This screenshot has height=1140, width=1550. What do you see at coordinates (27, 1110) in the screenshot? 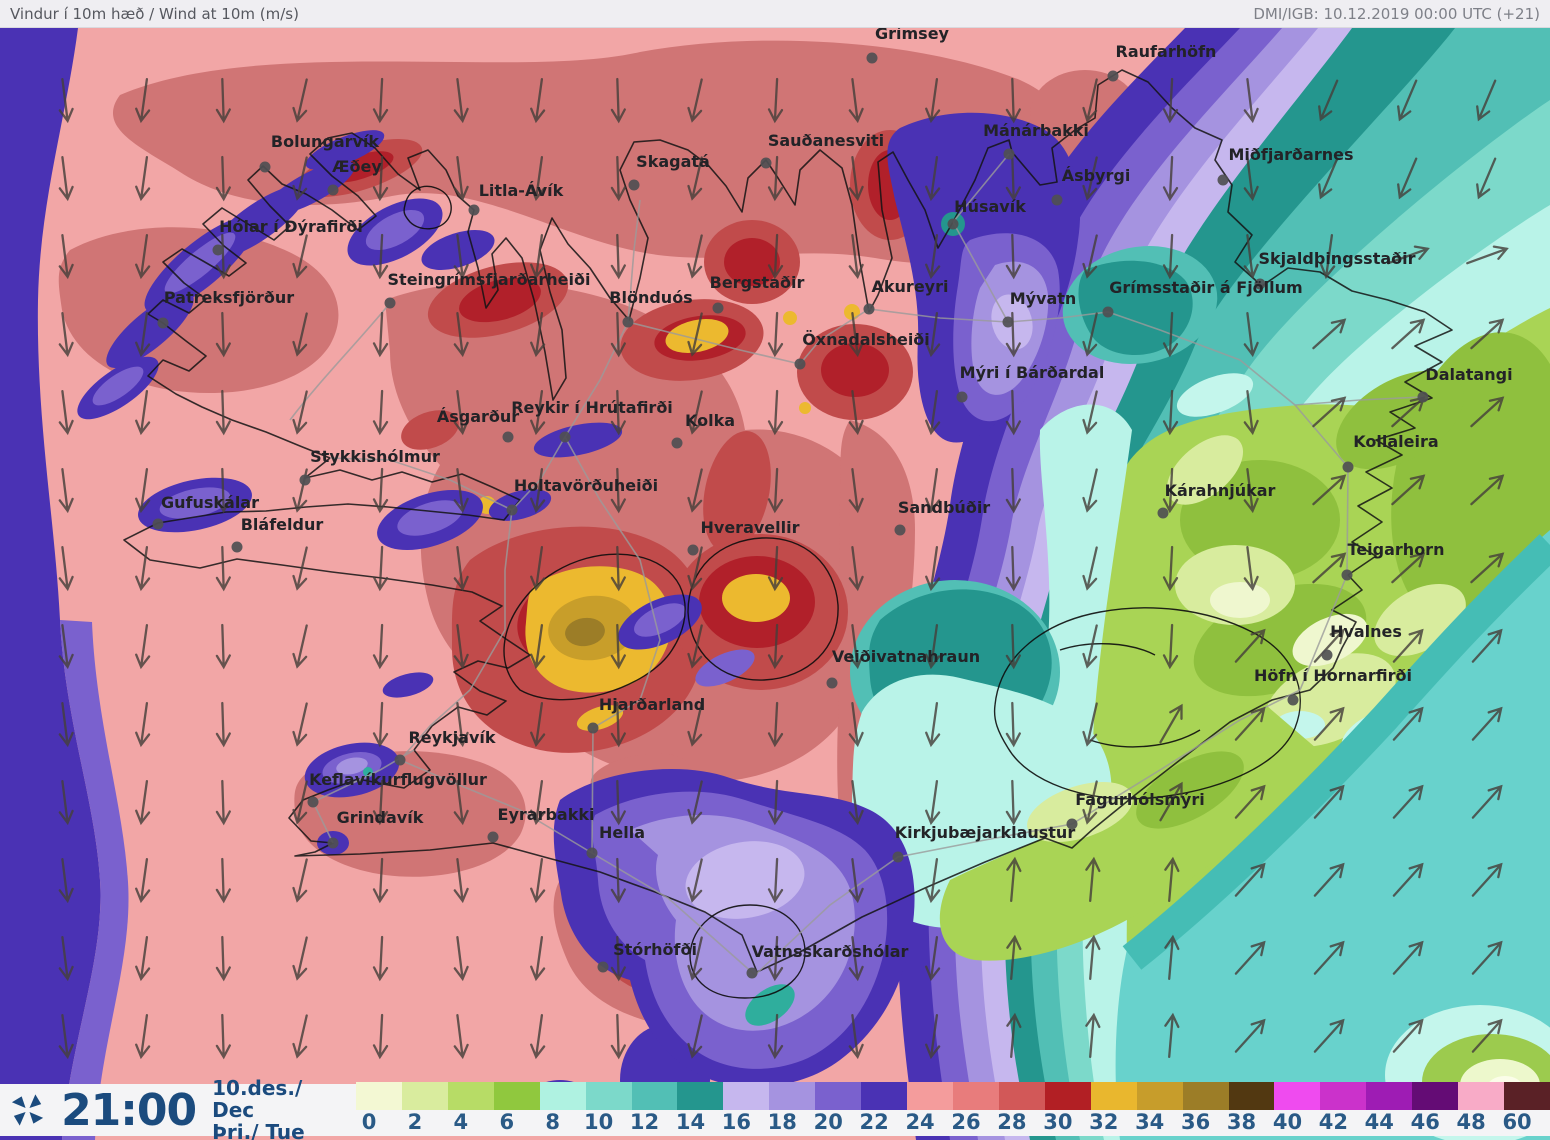
I see `compass-icon` at bounding box center [27, 1110].